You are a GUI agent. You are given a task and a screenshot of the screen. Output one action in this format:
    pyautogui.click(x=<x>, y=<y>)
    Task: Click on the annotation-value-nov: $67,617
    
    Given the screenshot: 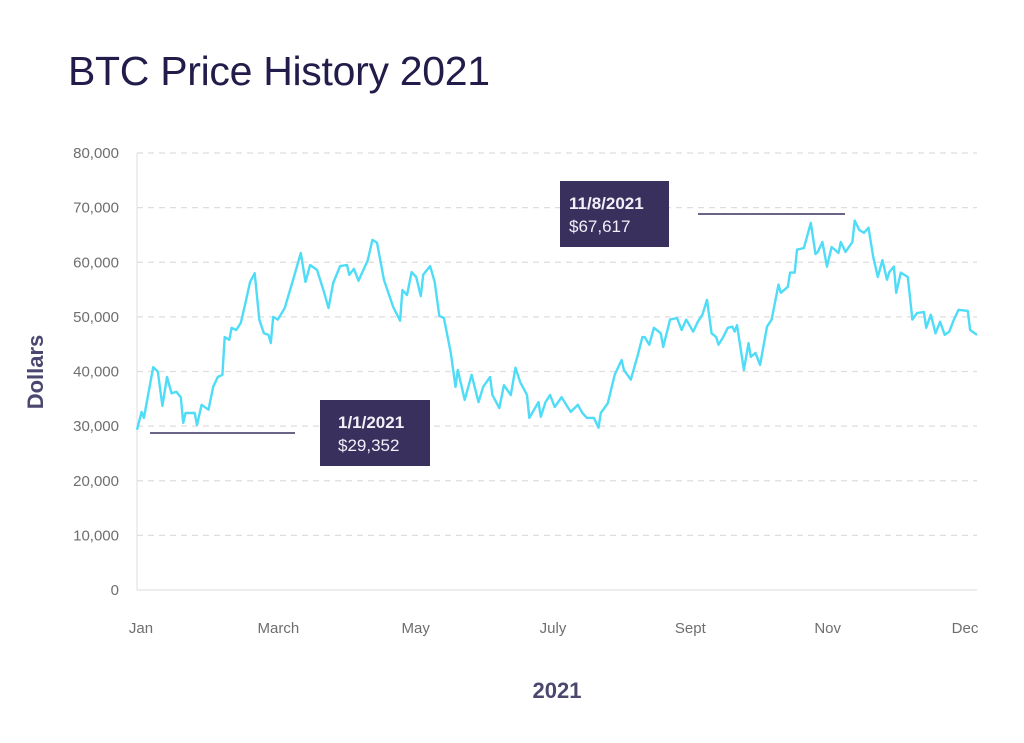 What is the action you would take?
    pyautogui.click(x=599, y=226)
    